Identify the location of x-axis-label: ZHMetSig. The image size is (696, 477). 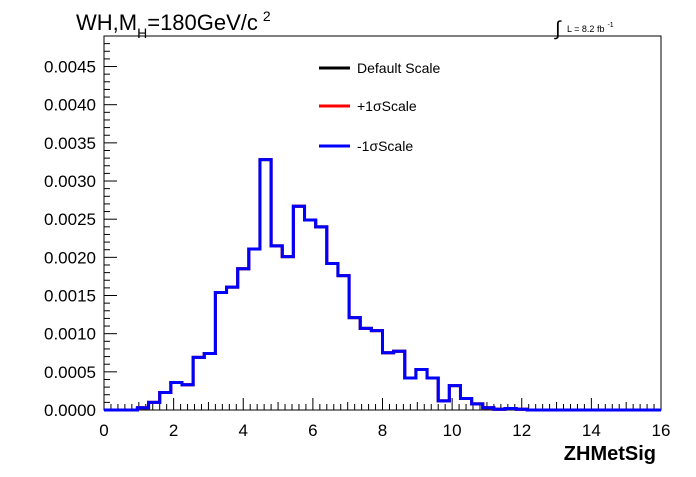
(610, 454).